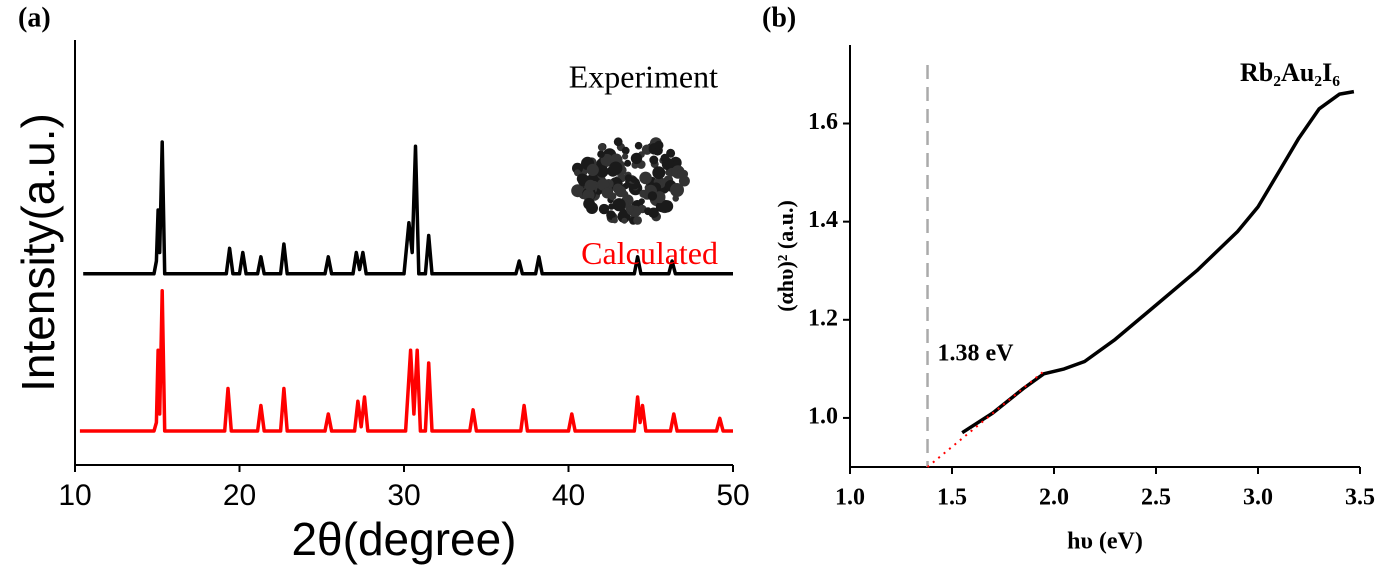  I want to click on y-tick-label: 1.6, so click(823, 122).